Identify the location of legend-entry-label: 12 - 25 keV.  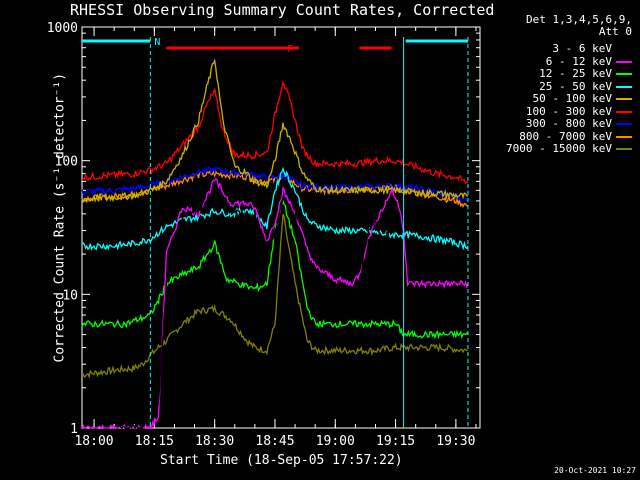
(575, 73).